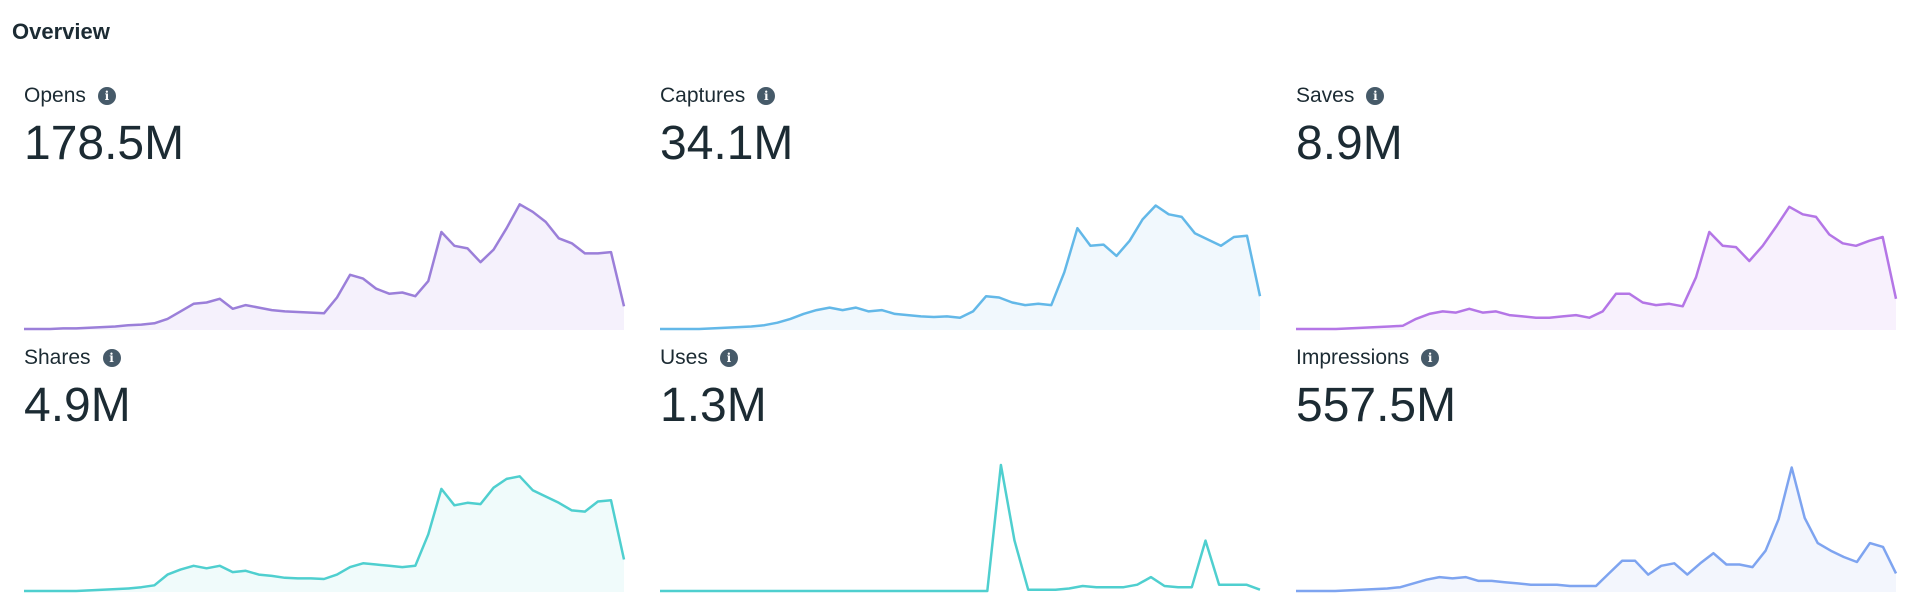 The height and width of the screenshot is (607, 1920). What do you see at coordinates (61, 31) in the screenshot?
I see `page-title: Overview` at bounding box center [61, 31].